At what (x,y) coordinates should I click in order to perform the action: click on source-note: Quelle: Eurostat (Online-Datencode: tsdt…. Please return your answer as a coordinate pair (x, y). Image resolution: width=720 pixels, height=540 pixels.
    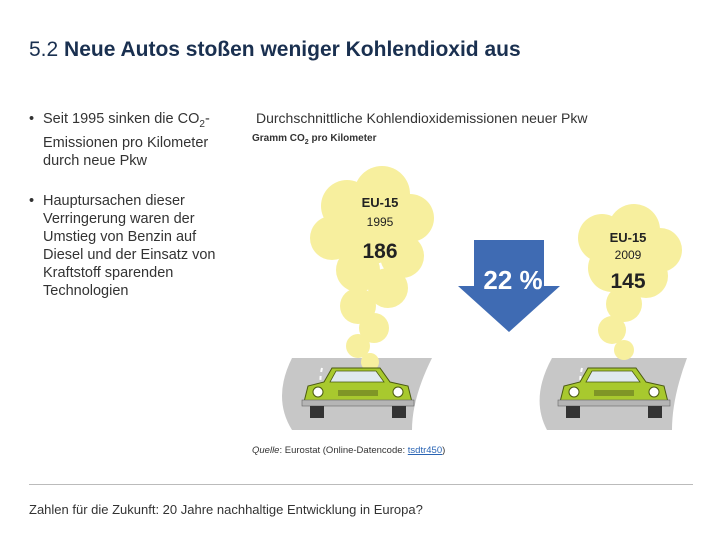
    Looking at the image, I should click on (349, 450).